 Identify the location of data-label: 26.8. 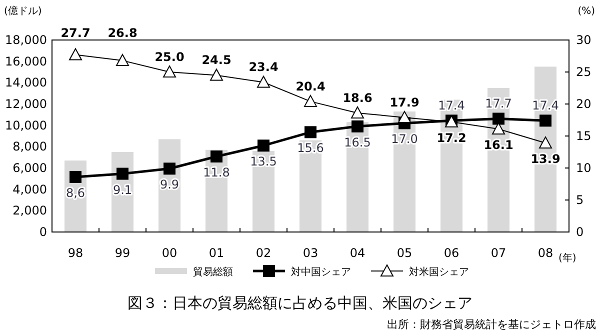
(123, 33).